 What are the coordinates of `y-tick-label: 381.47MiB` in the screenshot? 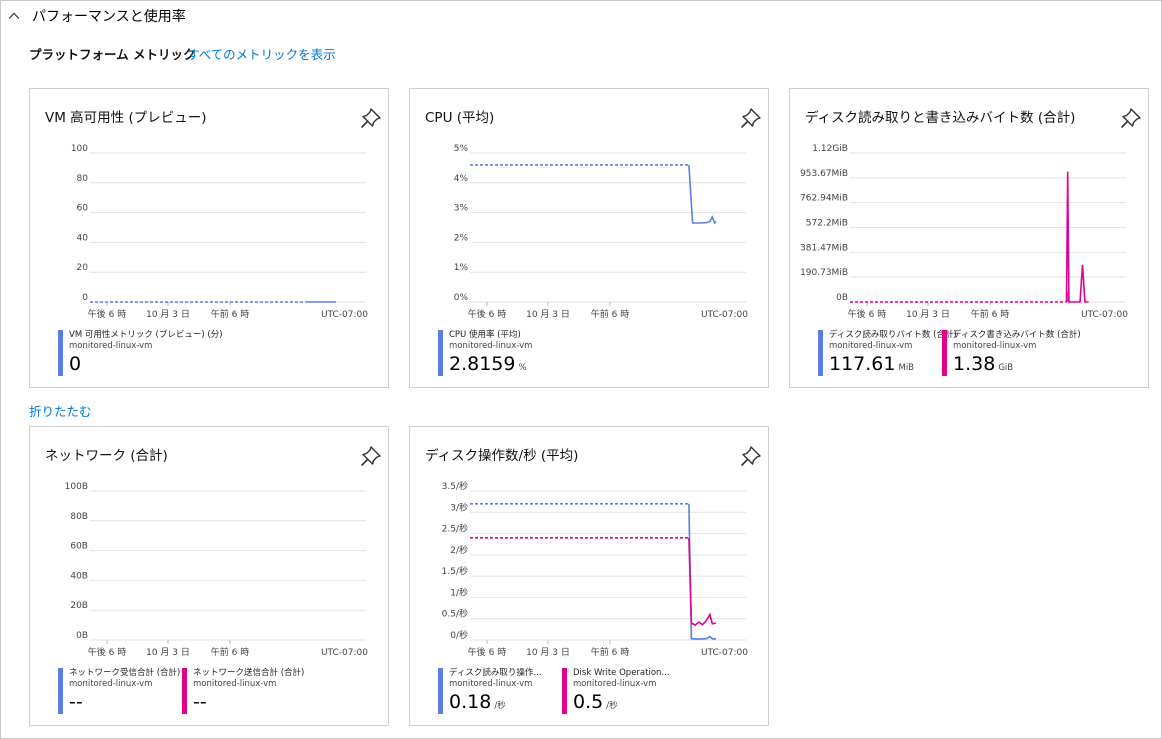 It's located at (824, 248).